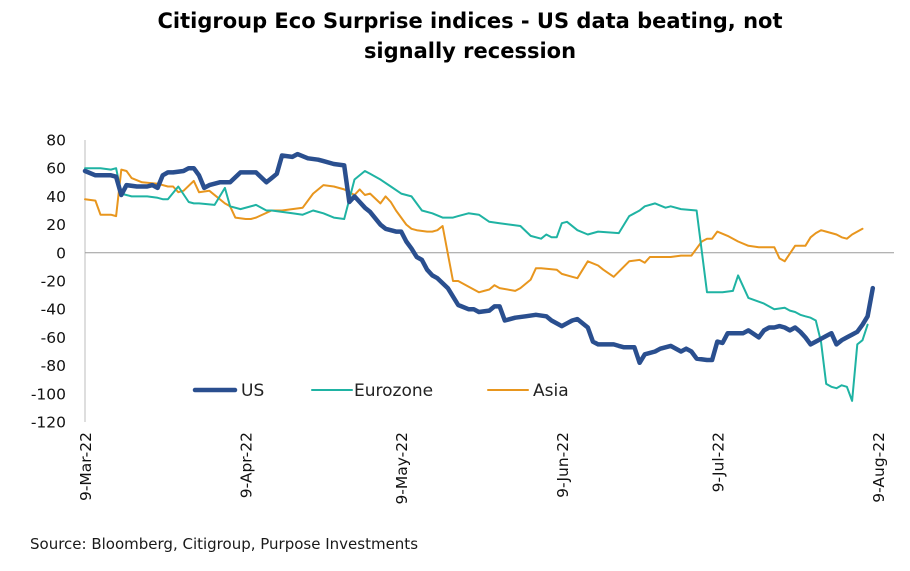 The height and width of the screenshot is (571, 910). I want to click on legend-label-us: US, so click(252, 391).